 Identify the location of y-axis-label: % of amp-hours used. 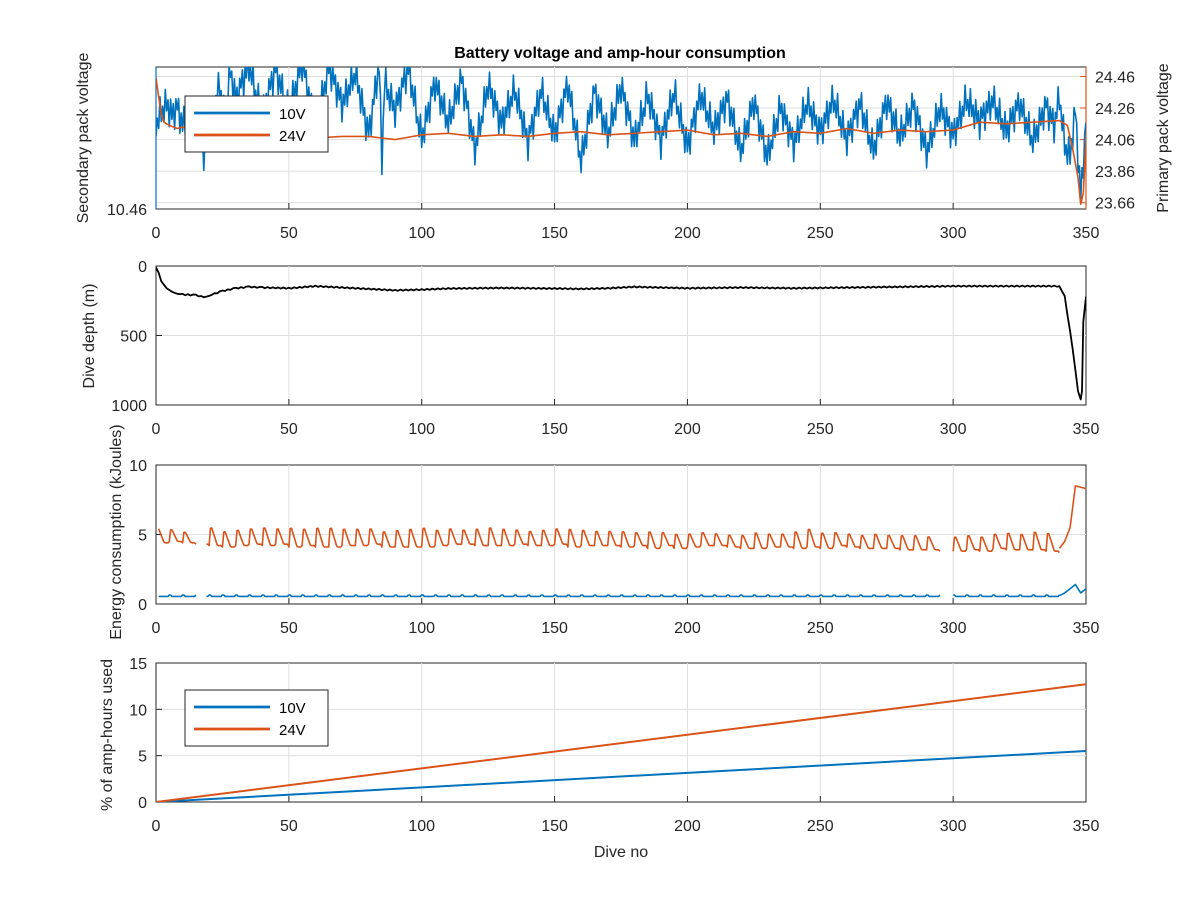
(107, 735).